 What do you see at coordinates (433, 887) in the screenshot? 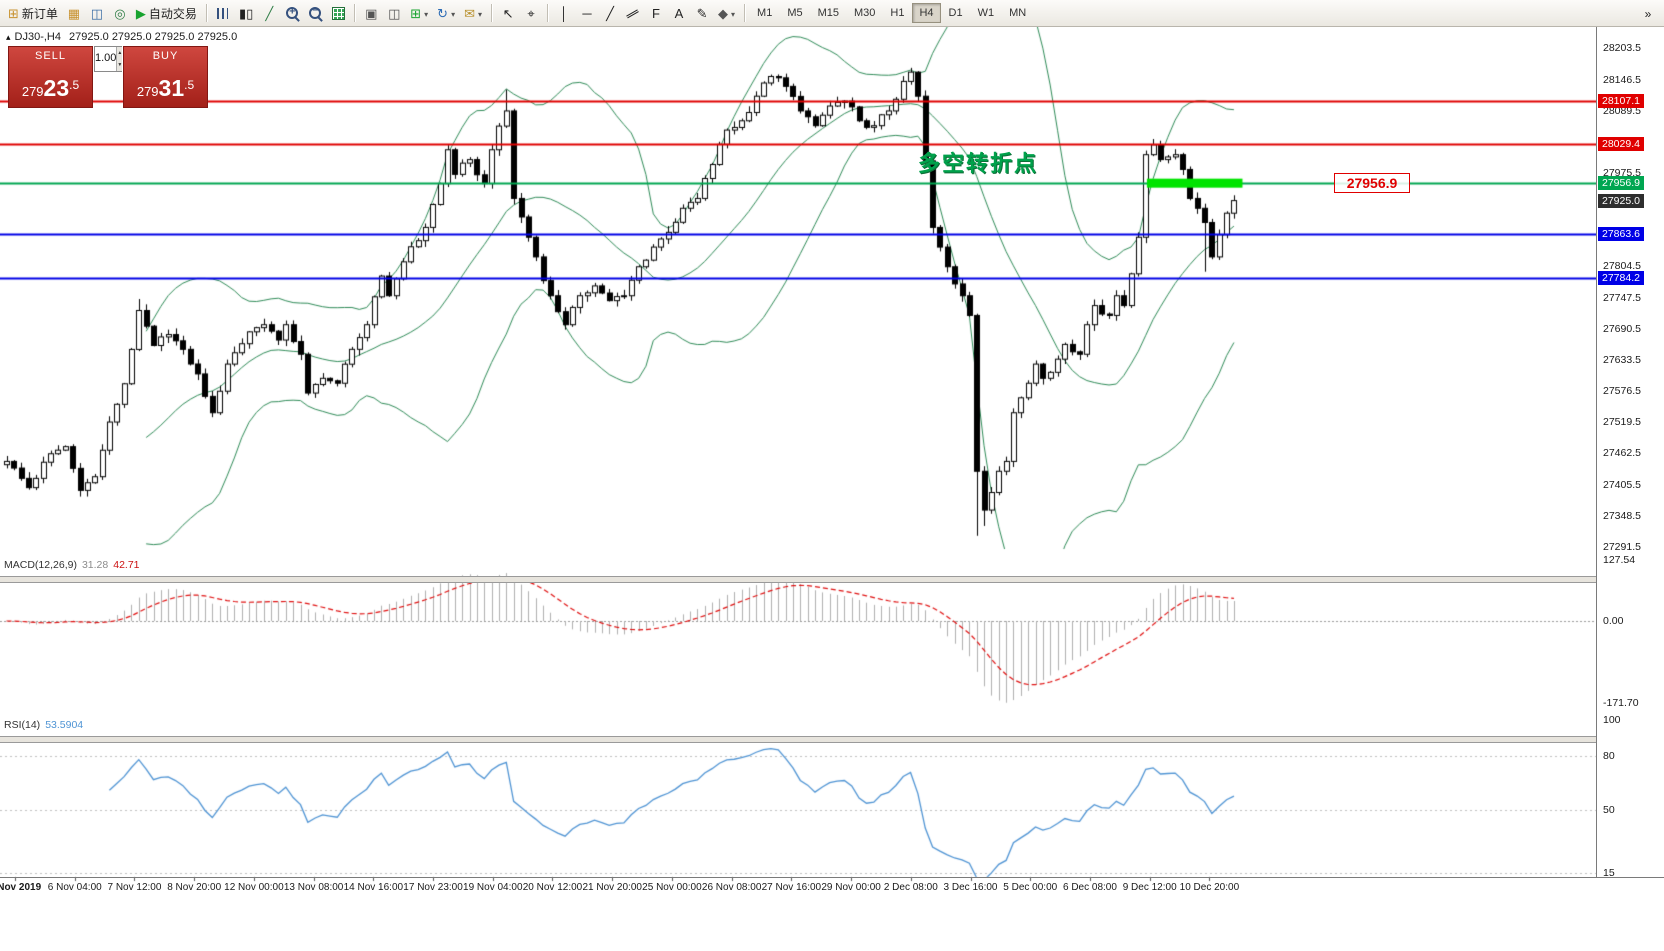
I see `time-axis-label: 17 Nov 23:00` at bounding box center [433, 887].